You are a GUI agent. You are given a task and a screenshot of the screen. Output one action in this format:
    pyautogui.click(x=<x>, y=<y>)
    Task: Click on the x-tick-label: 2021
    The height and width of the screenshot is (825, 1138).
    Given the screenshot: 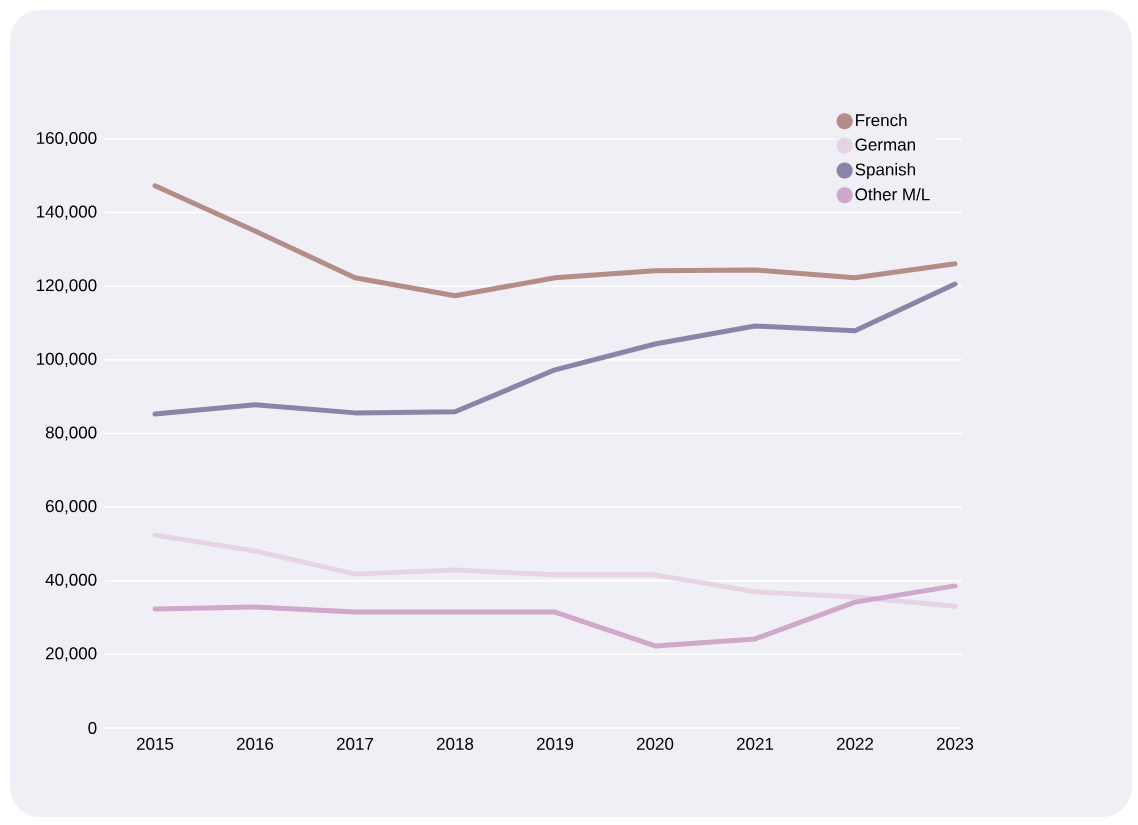 What is the action you would take?
    pyautogui.click(x=755, y=743)
    